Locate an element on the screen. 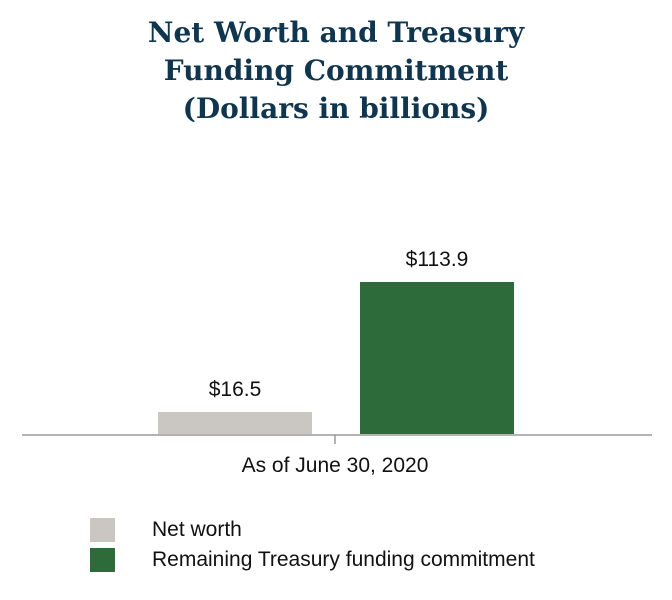 The image size is (672, 600). title-line-2: Funding Commitment is located at coordinates (336, 70).